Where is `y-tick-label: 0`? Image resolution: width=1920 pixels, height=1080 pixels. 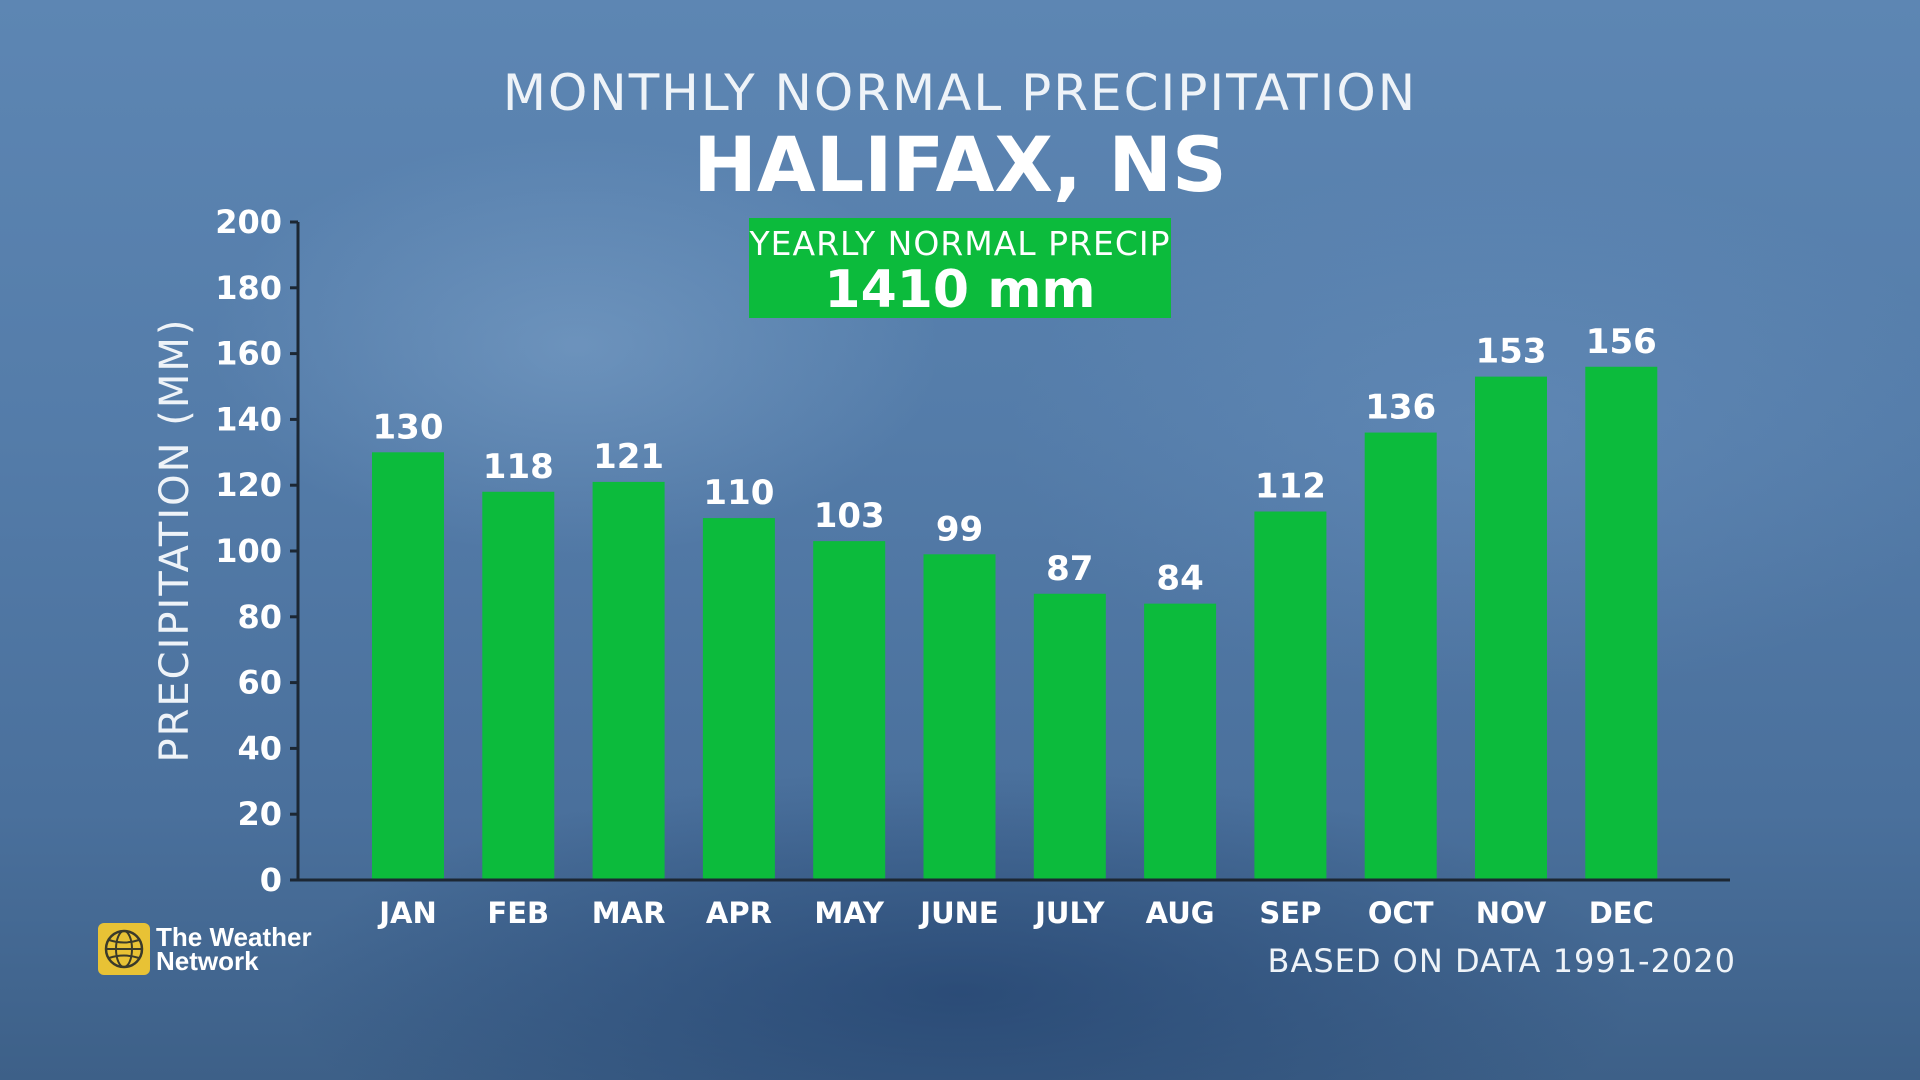 y-tick-label: 0 is located at coordinates (271, 880).